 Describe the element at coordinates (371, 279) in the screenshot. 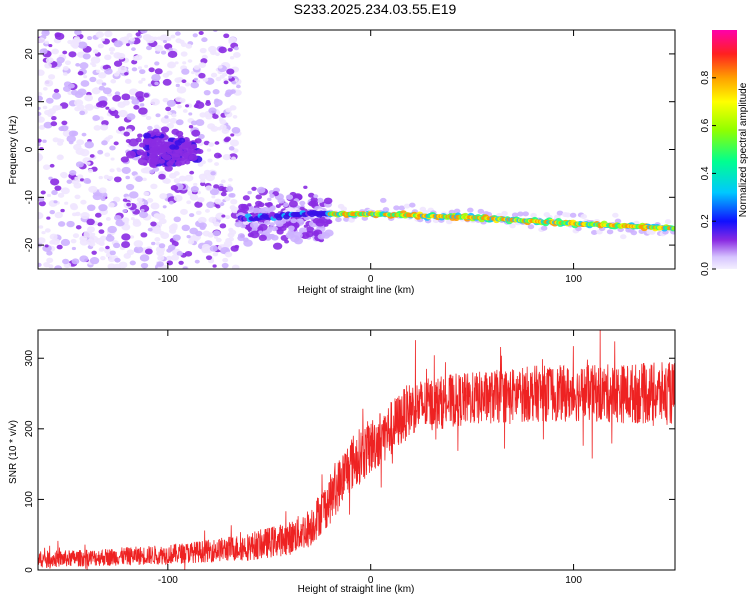

I see `spectrogram-xtick-label: 0` at that location.